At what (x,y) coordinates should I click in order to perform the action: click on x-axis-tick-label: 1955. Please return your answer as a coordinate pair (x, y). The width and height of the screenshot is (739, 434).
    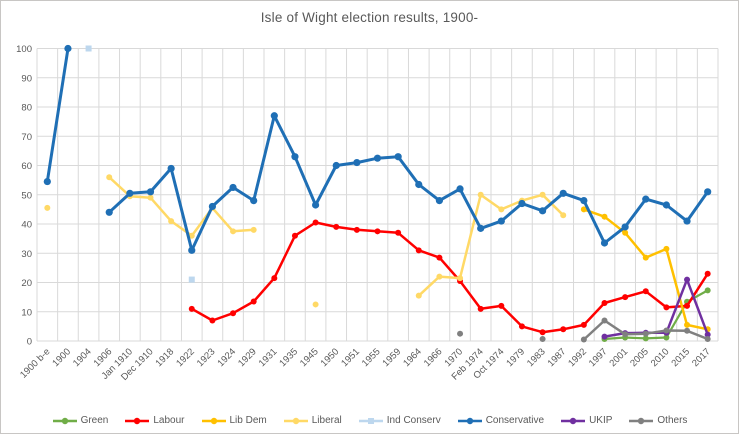
    Looking at the image, I should click on (371, 357).